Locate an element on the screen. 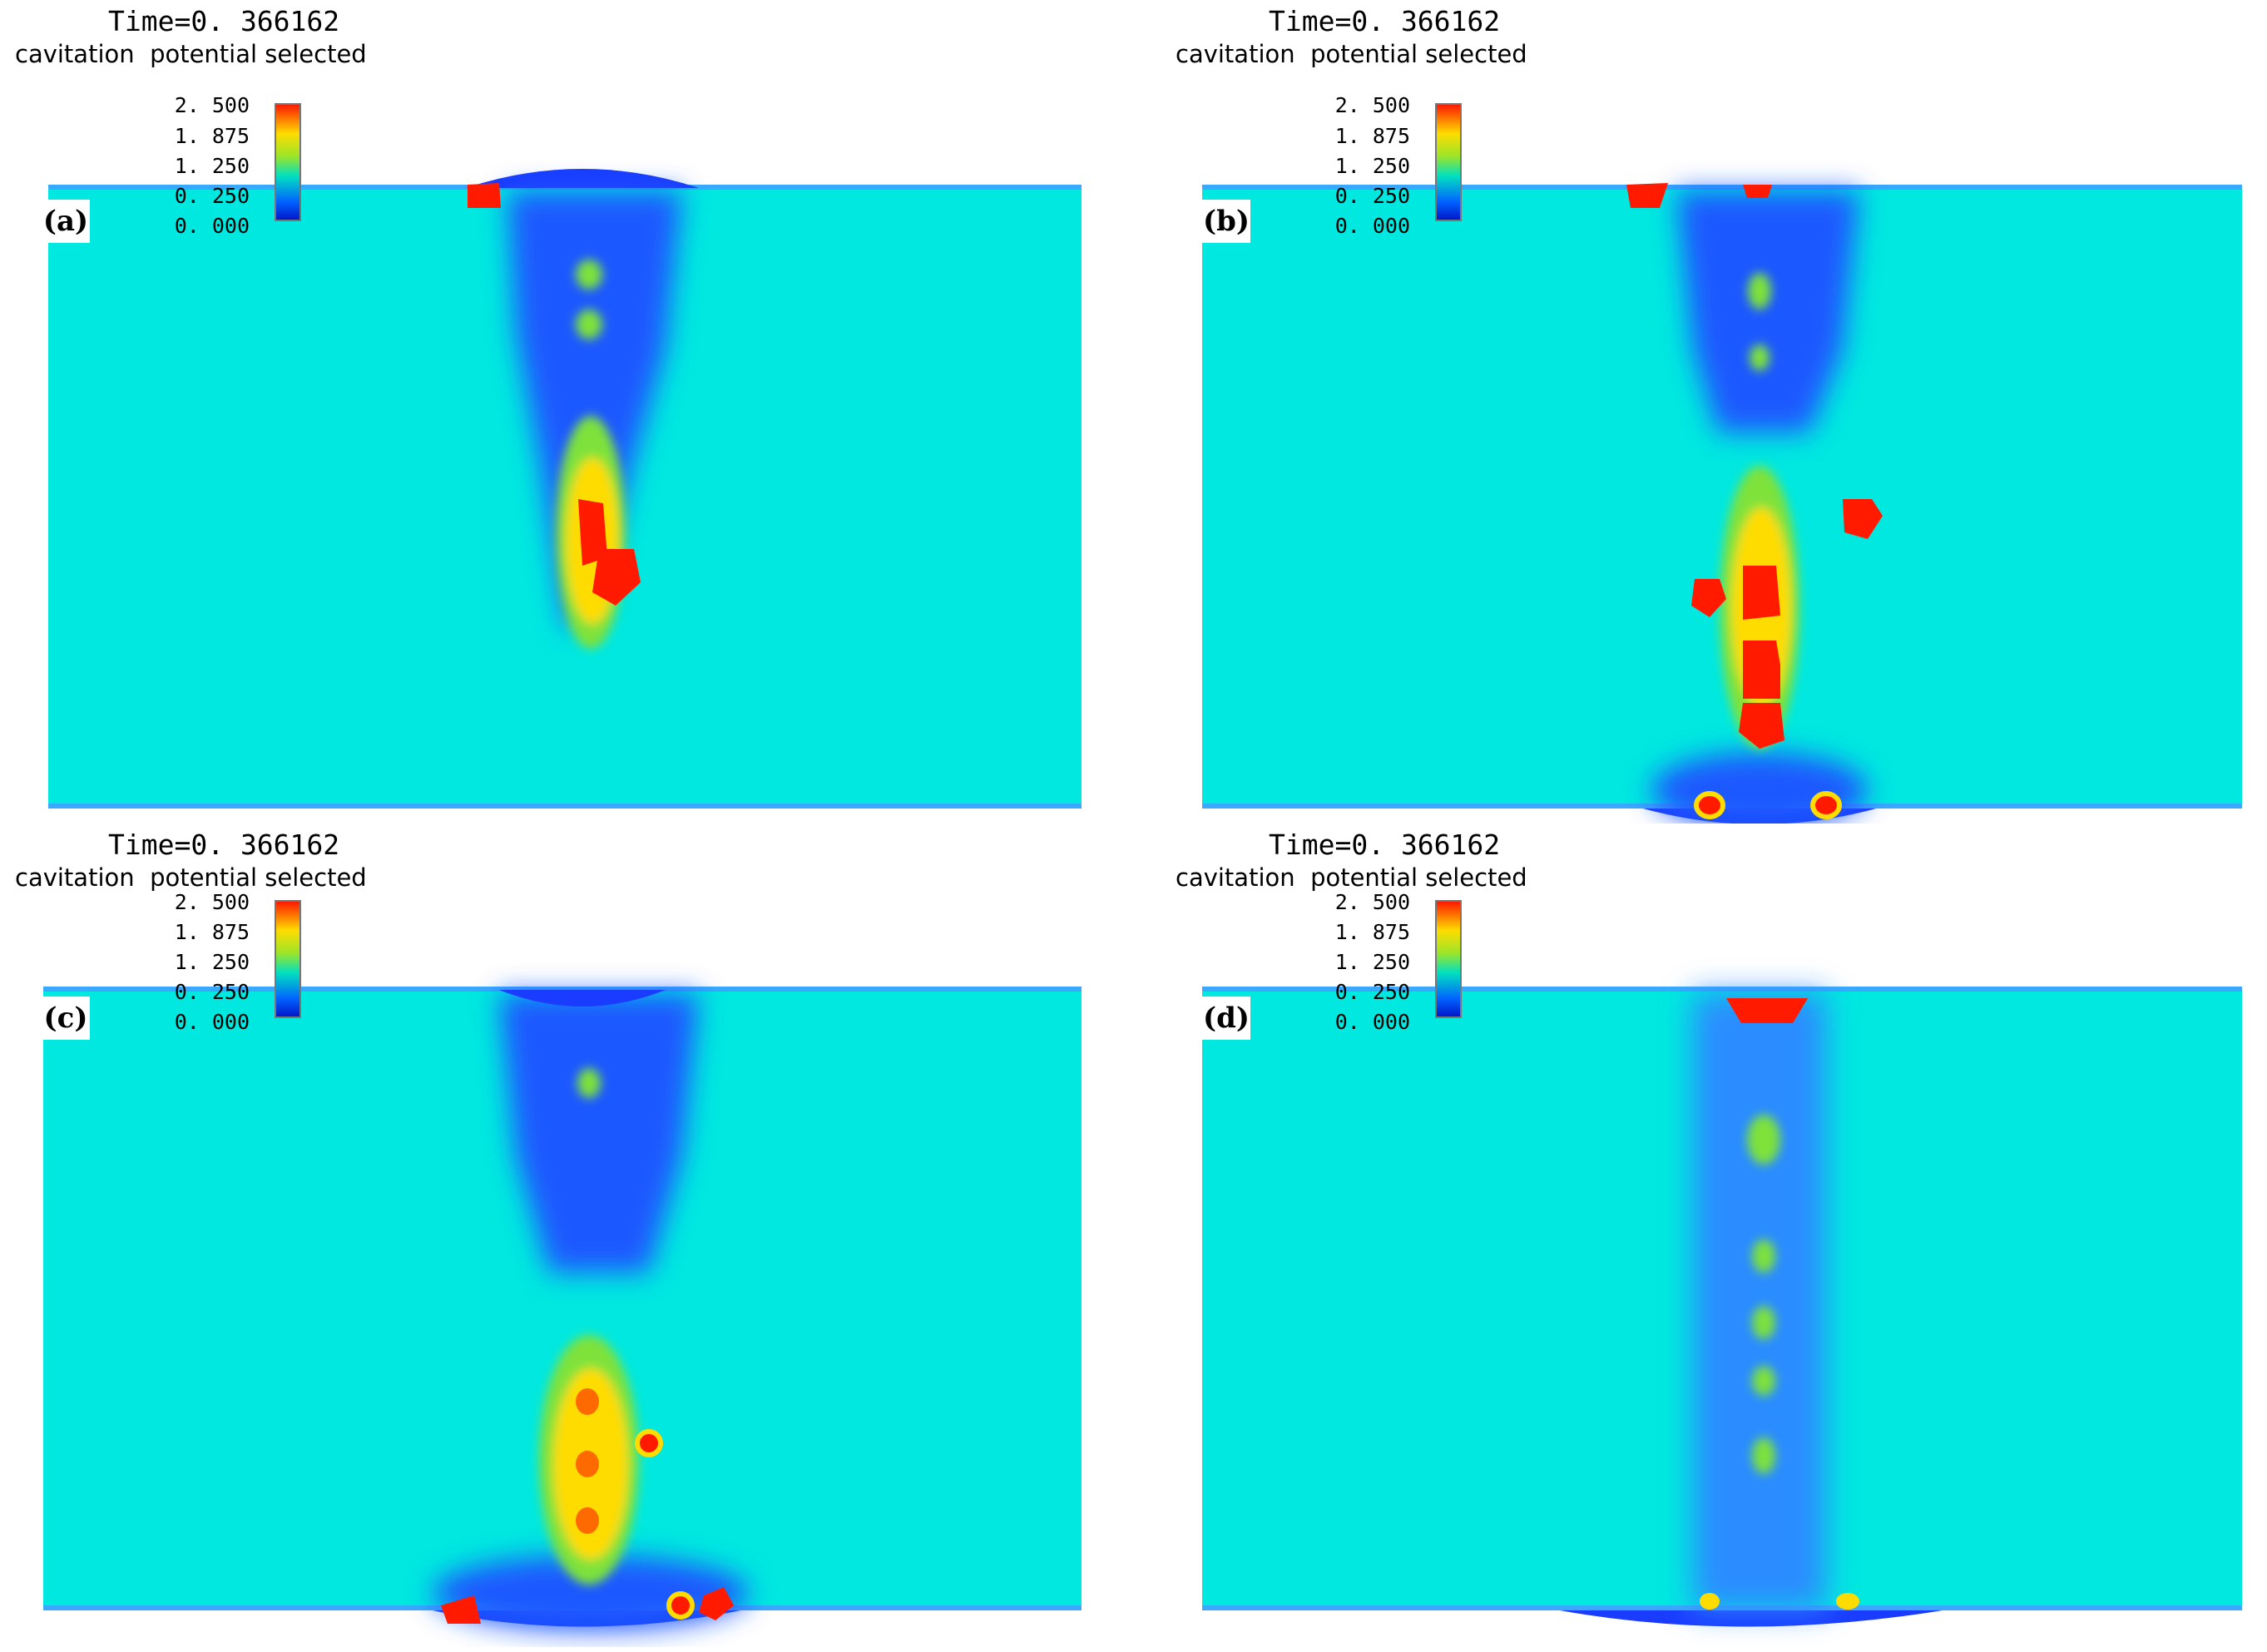 The height and width of the screenshot is (1652, 2267). panel-tag: (a) is located at coordinates (66, 222).